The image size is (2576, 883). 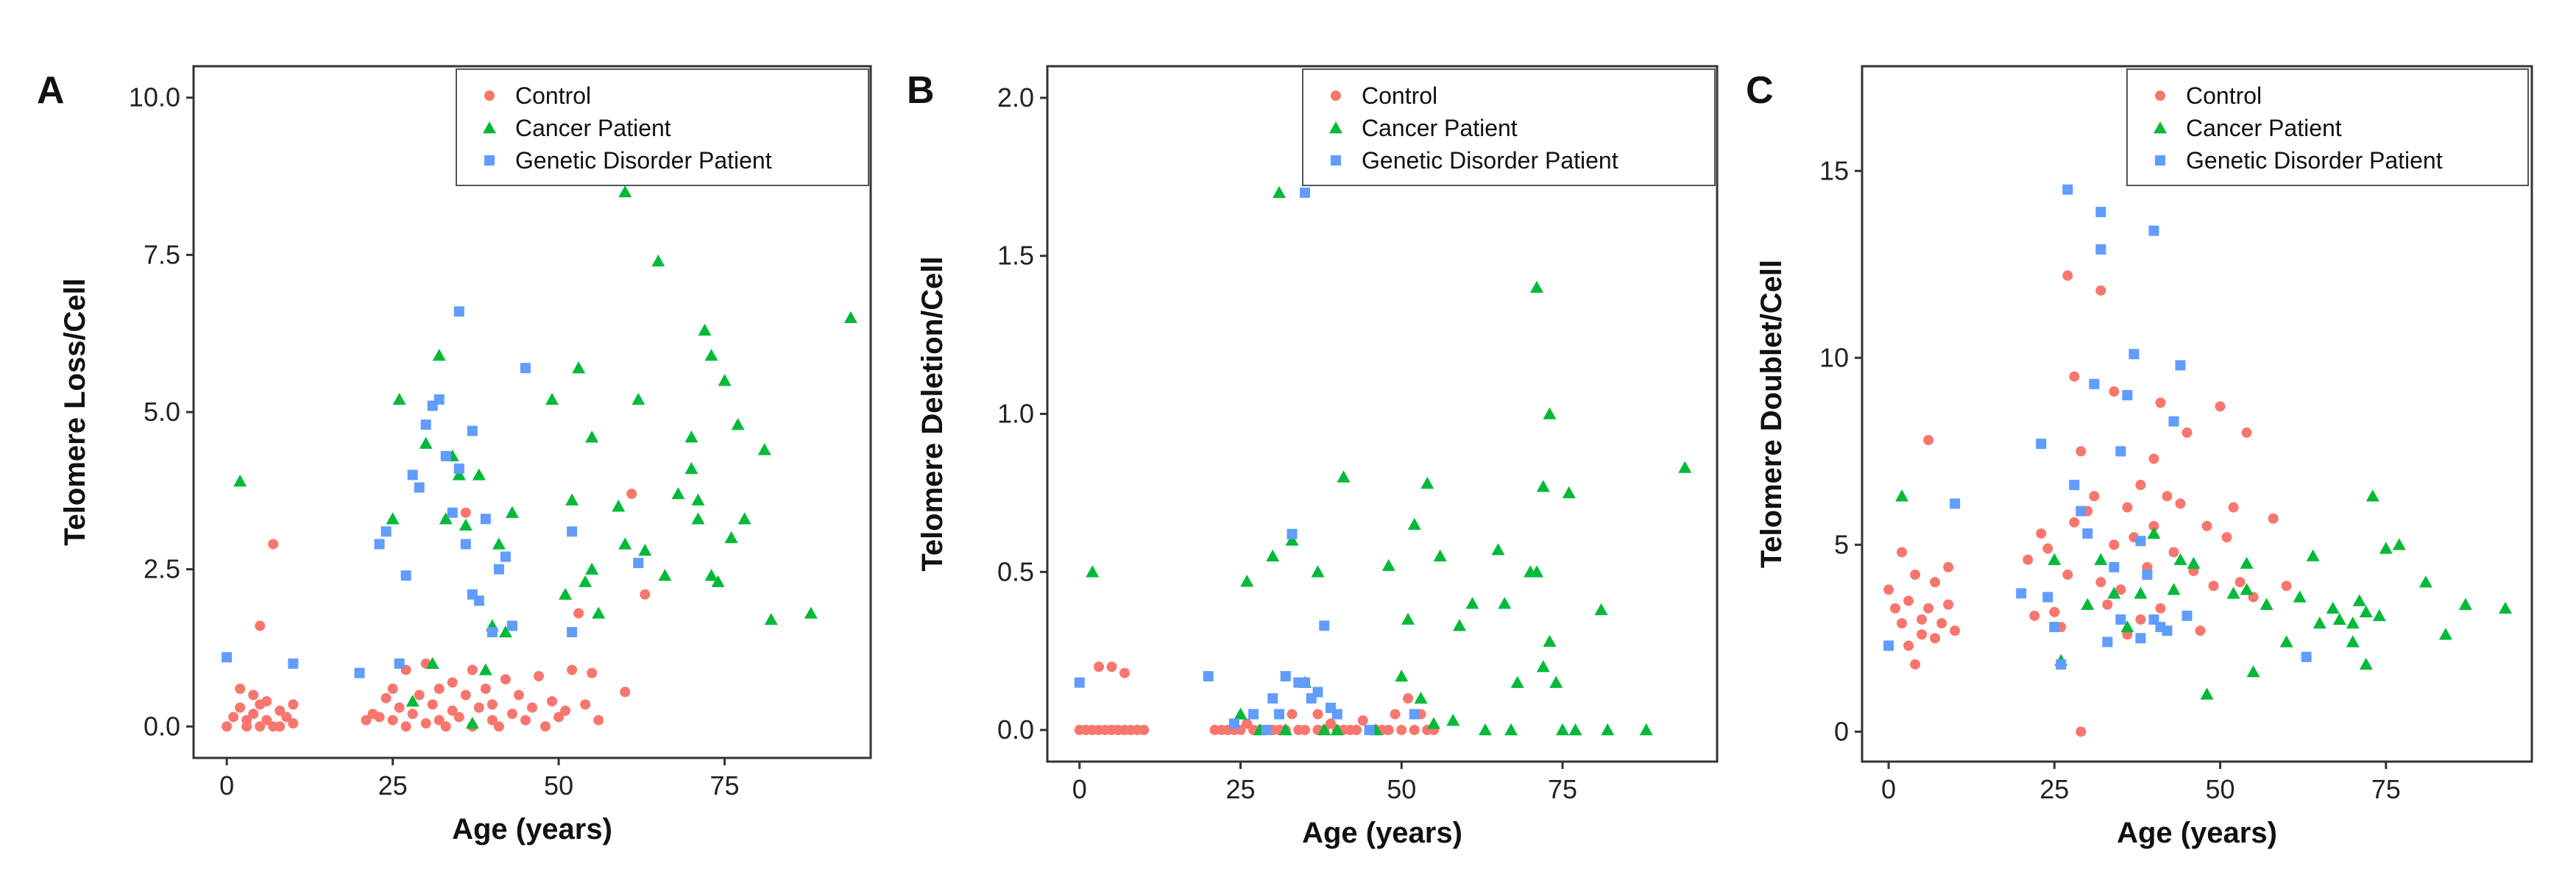 I want to click on x-tick-label: 0, so click(x=226, y=786).